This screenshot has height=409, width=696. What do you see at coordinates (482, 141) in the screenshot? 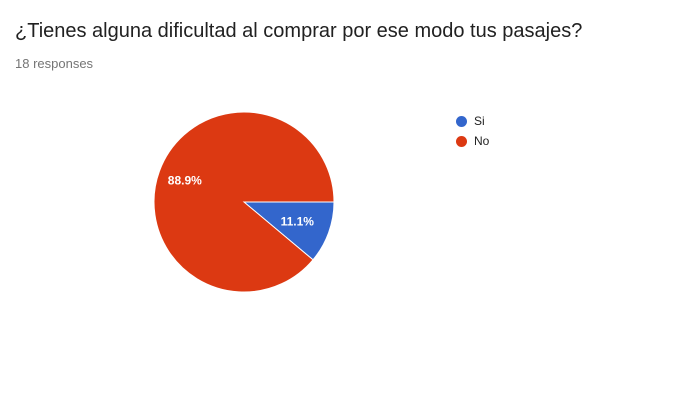
I see `legend-label-no: No` at bounding box center [482, 141].